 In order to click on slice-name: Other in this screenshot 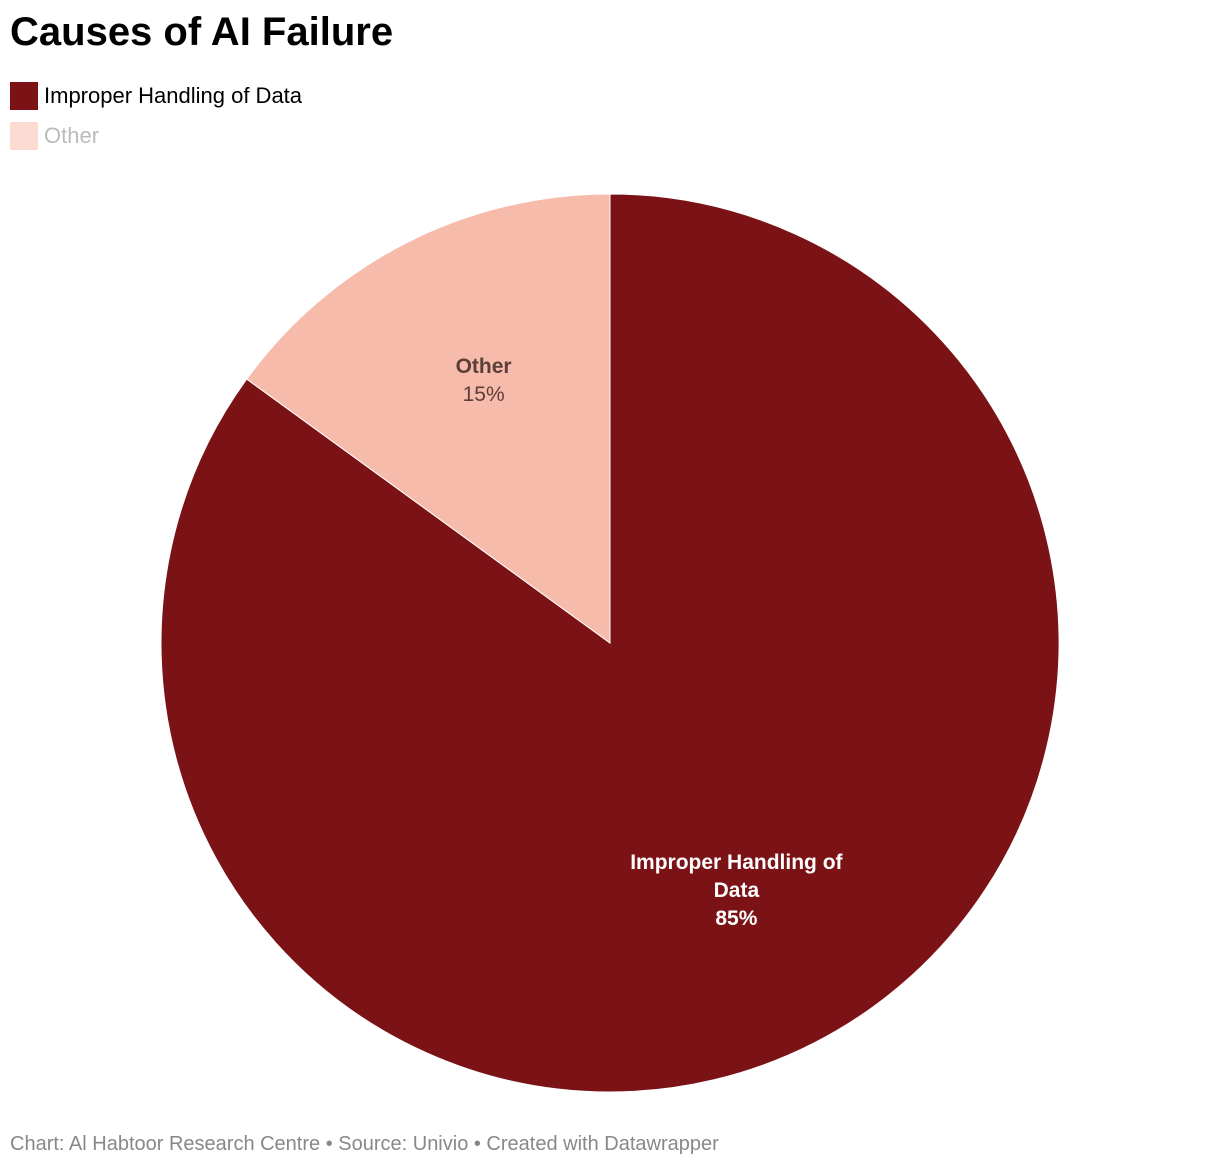, I will do `click(483, 366)`.